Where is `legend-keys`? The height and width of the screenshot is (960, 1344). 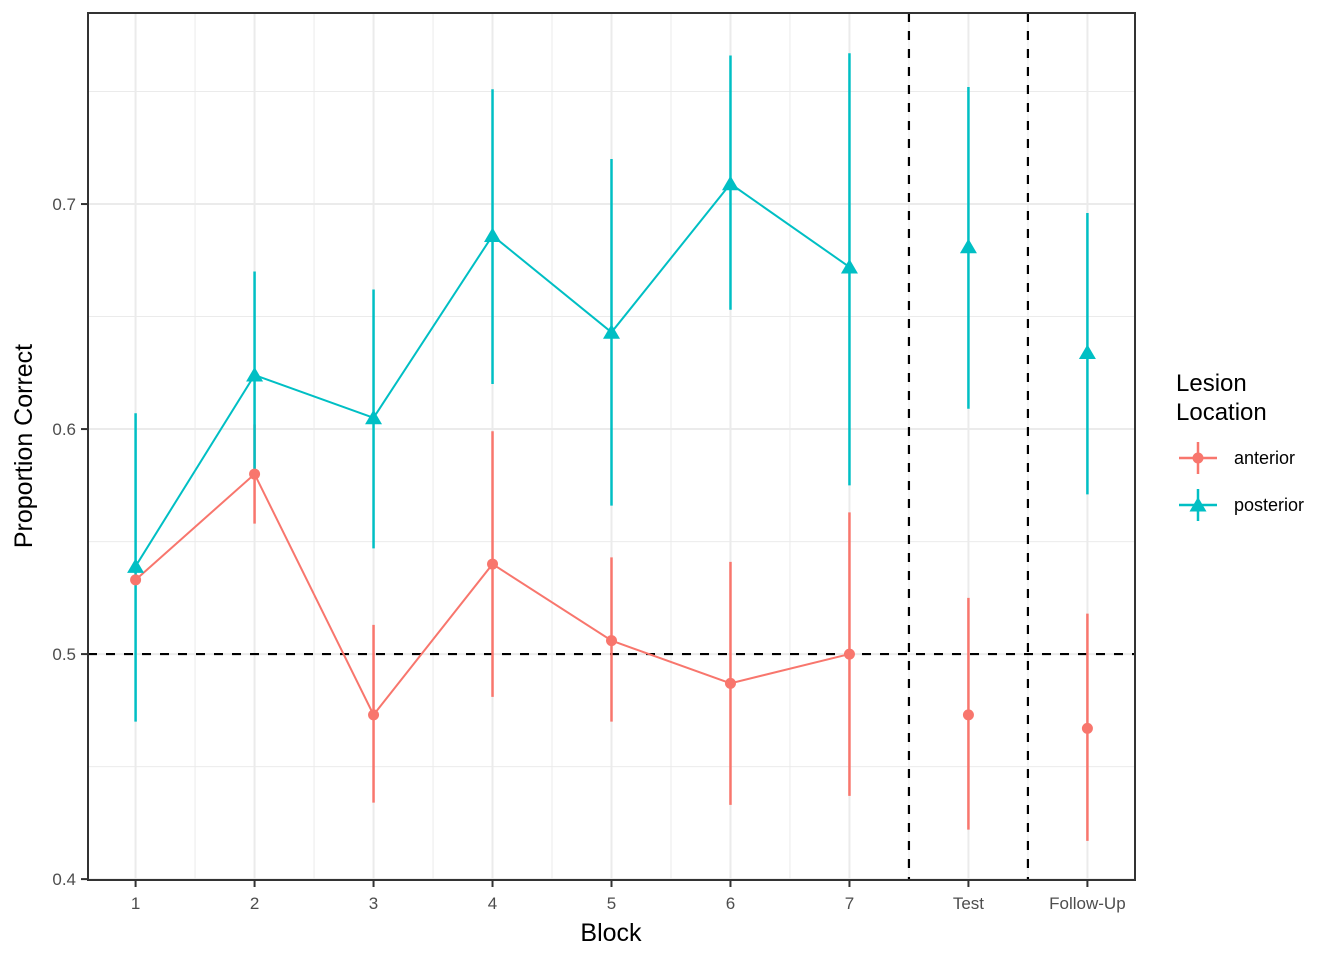
legend-keys is located at coordinates (1198, 481).